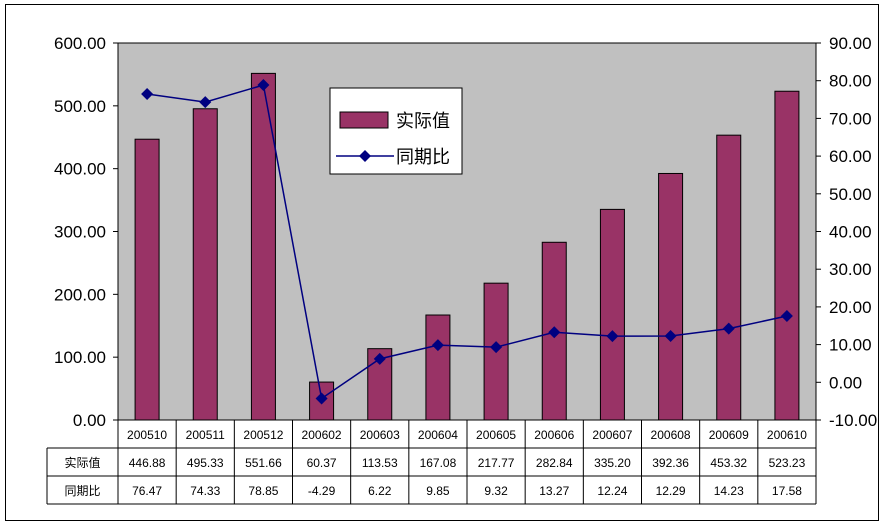 Image resolution: width=886 pixels, height=528 pixels. I want to click on table-cell-value: 453.32, so click(728, 463).